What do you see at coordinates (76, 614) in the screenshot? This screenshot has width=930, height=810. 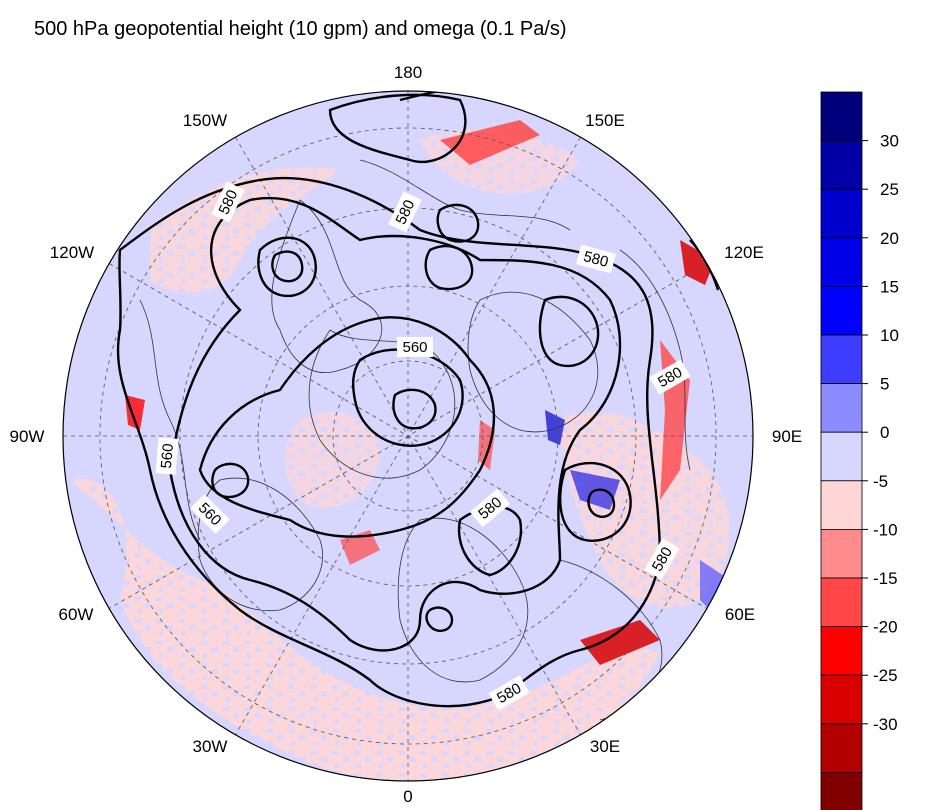 I see `lon-label-60w: 60W` at bounding box center [76, 614].